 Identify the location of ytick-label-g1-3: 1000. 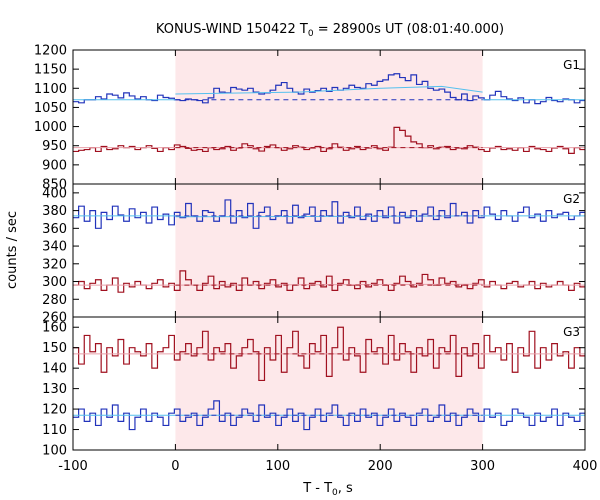
(50, 127).